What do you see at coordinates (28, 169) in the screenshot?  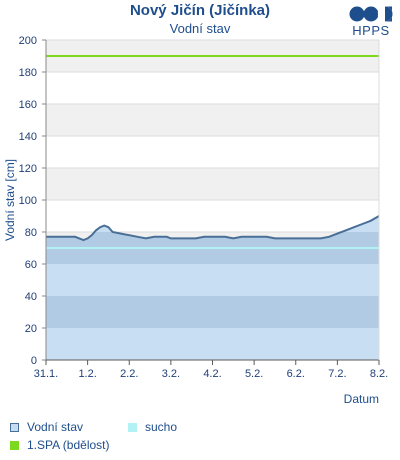 I see `y-tick-label: 120` at bounding box center [28, 169].